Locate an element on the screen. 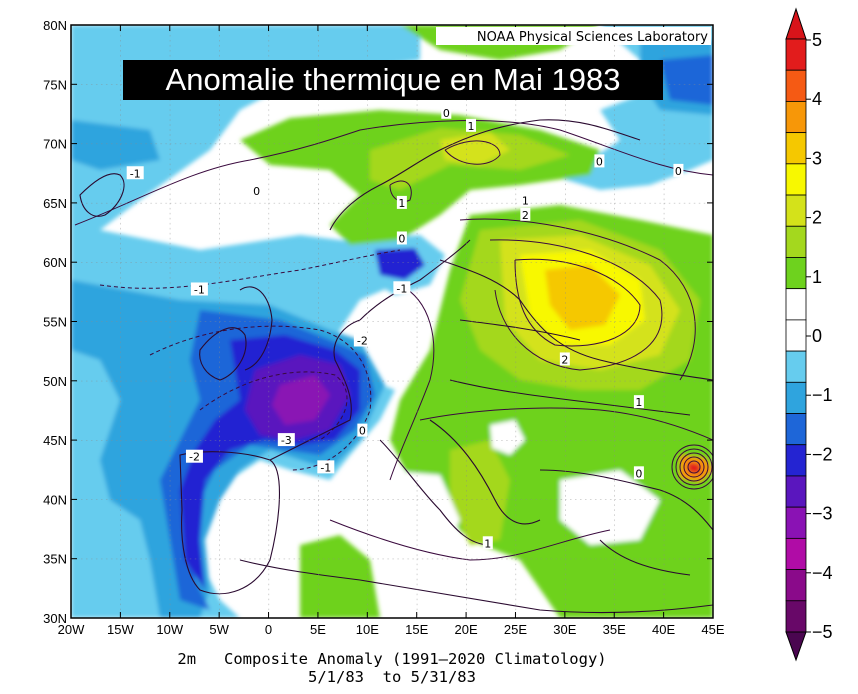  lat-tick-label: 50N is located at coordinates (55, 381).